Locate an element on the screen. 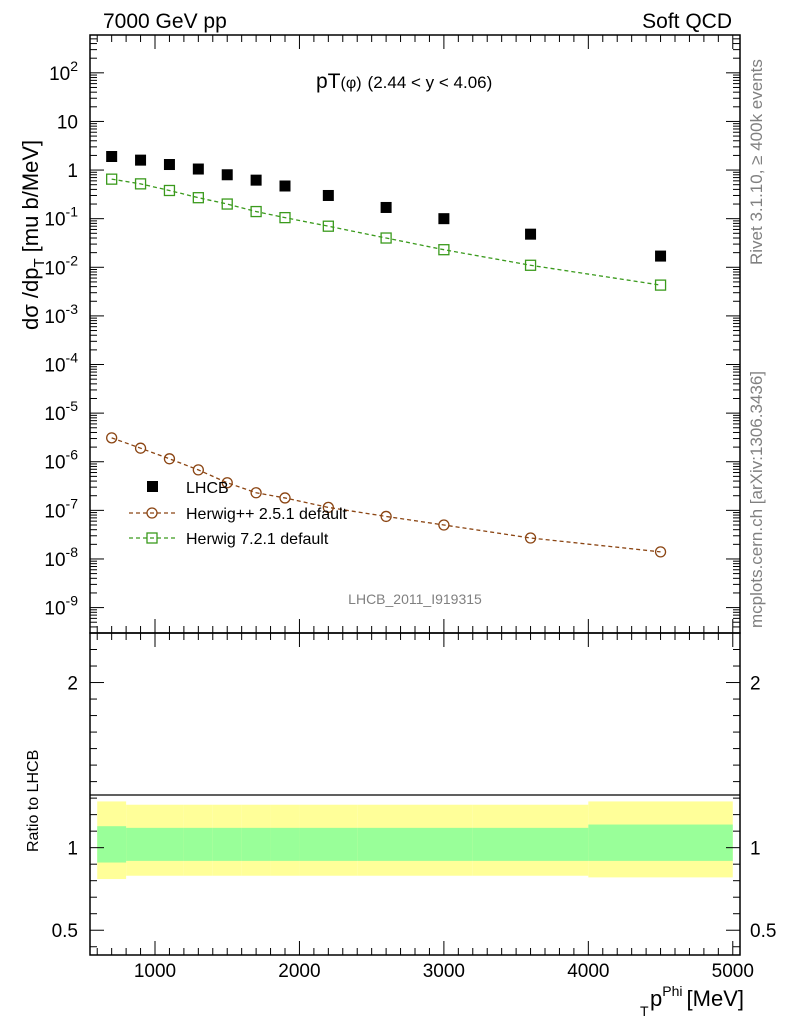 The height and width of the screenshot is (1024, 786). y-tick-label: 1 is located at coordinates (72, 171).